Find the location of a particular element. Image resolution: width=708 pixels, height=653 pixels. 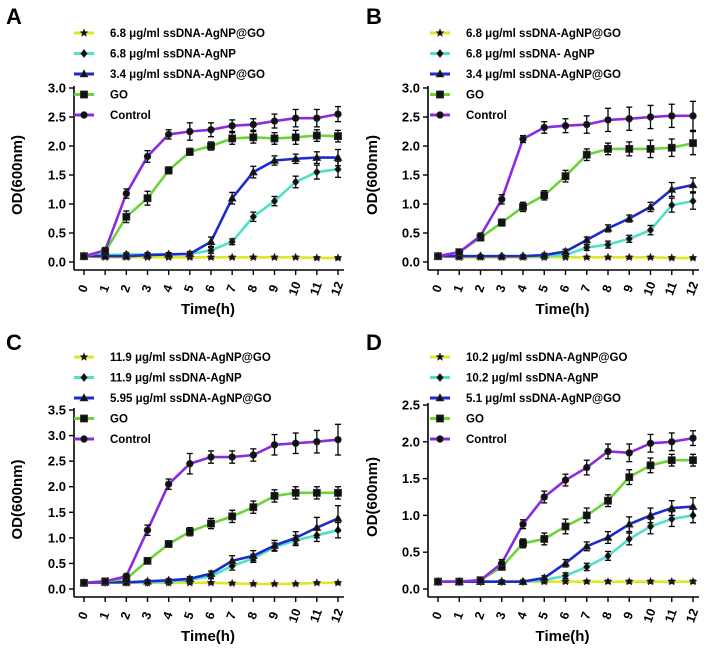

x-axis-title: Time(h) is located at coordinates (208, 309).